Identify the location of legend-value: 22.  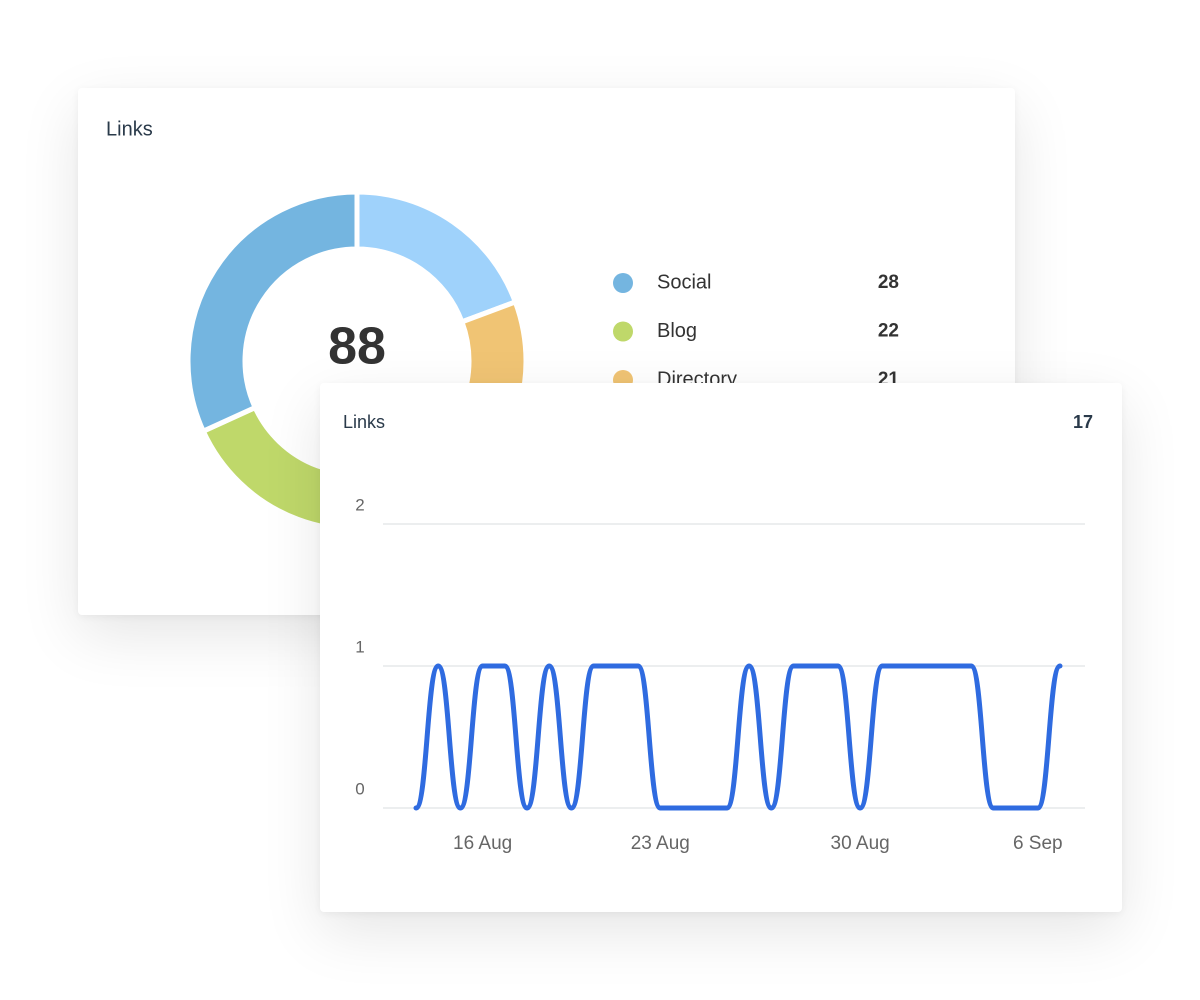
(888, 331).